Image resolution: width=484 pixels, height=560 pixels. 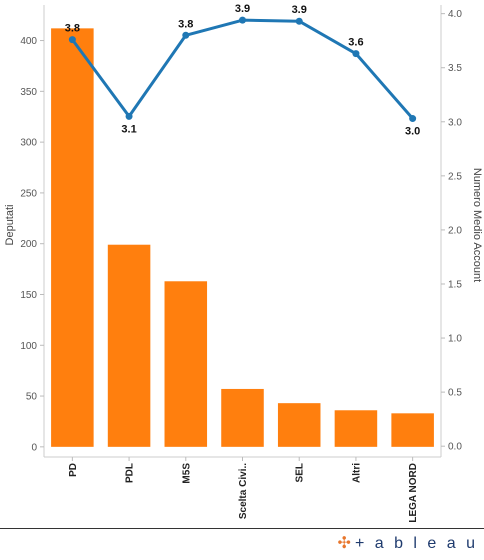 I want to click on line-data-label: 3.0, so click(x=412, y=132).